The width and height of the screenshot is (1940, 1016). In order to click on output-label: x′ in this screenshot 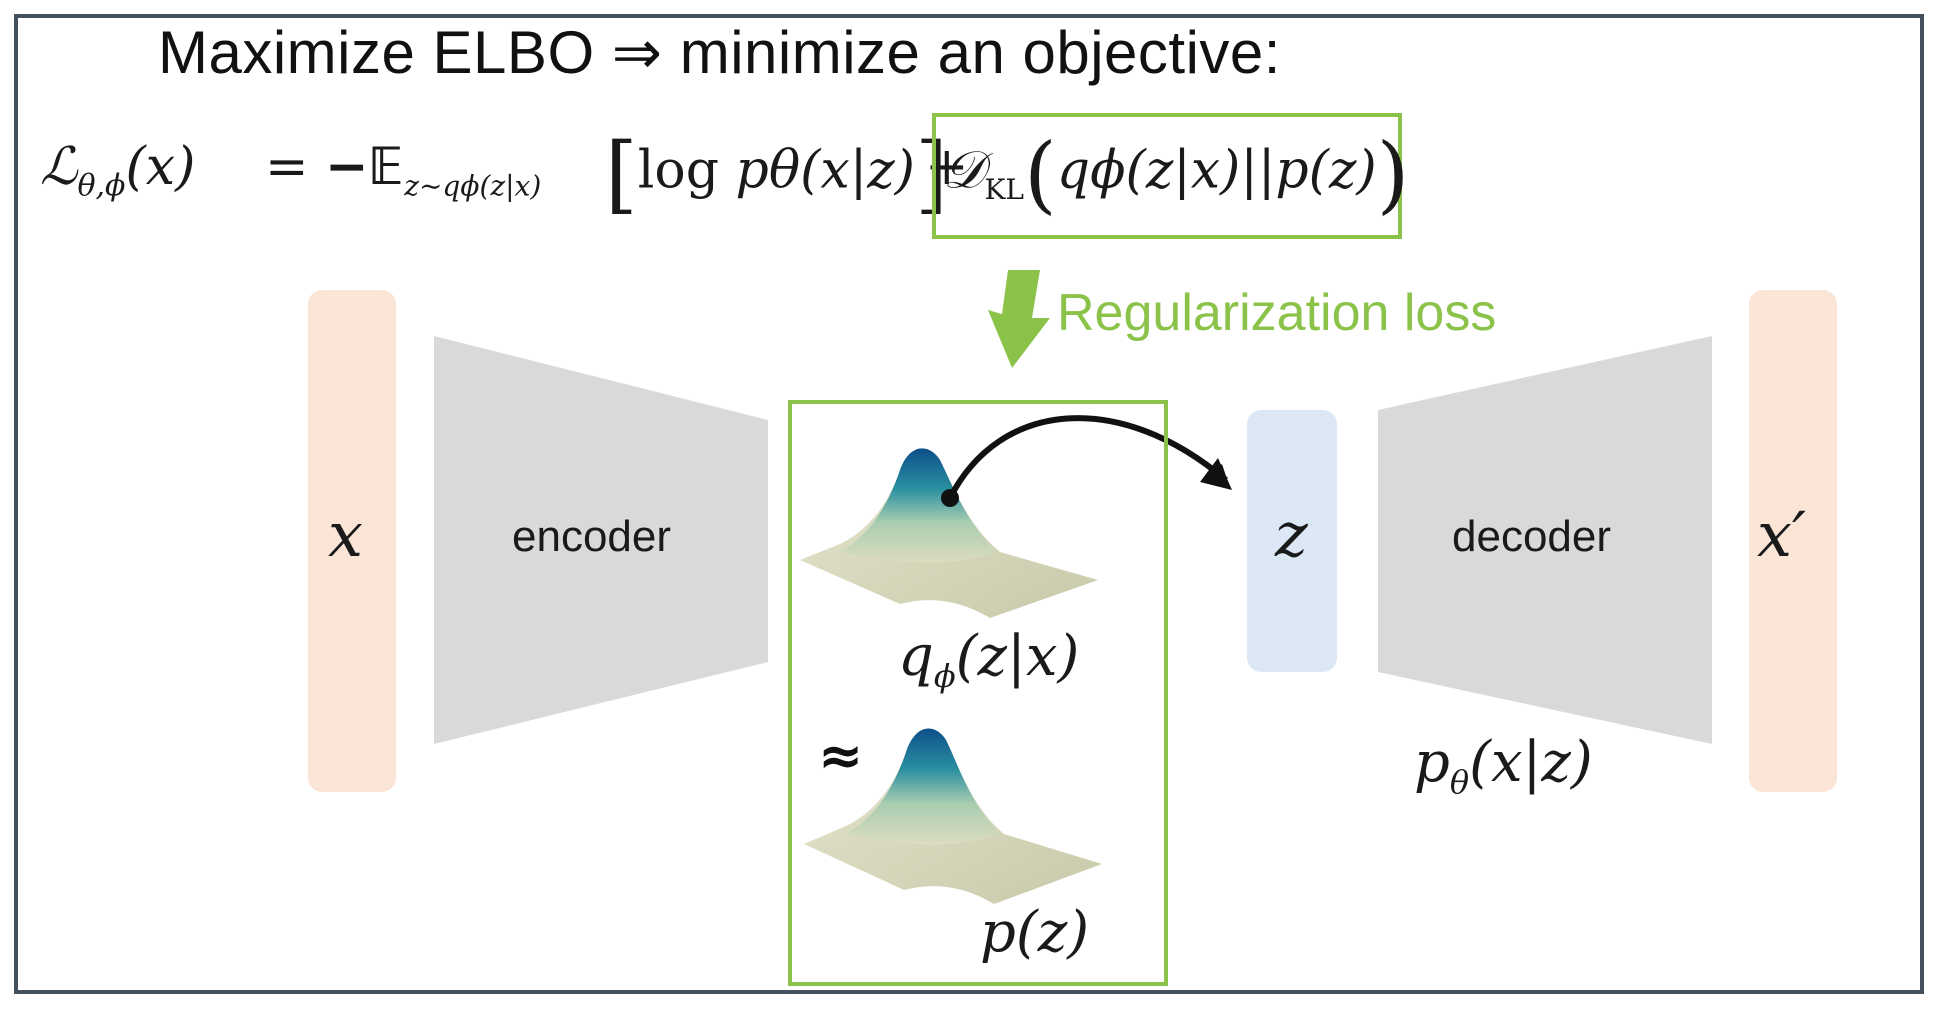, I will do `click(1782, 534)`.